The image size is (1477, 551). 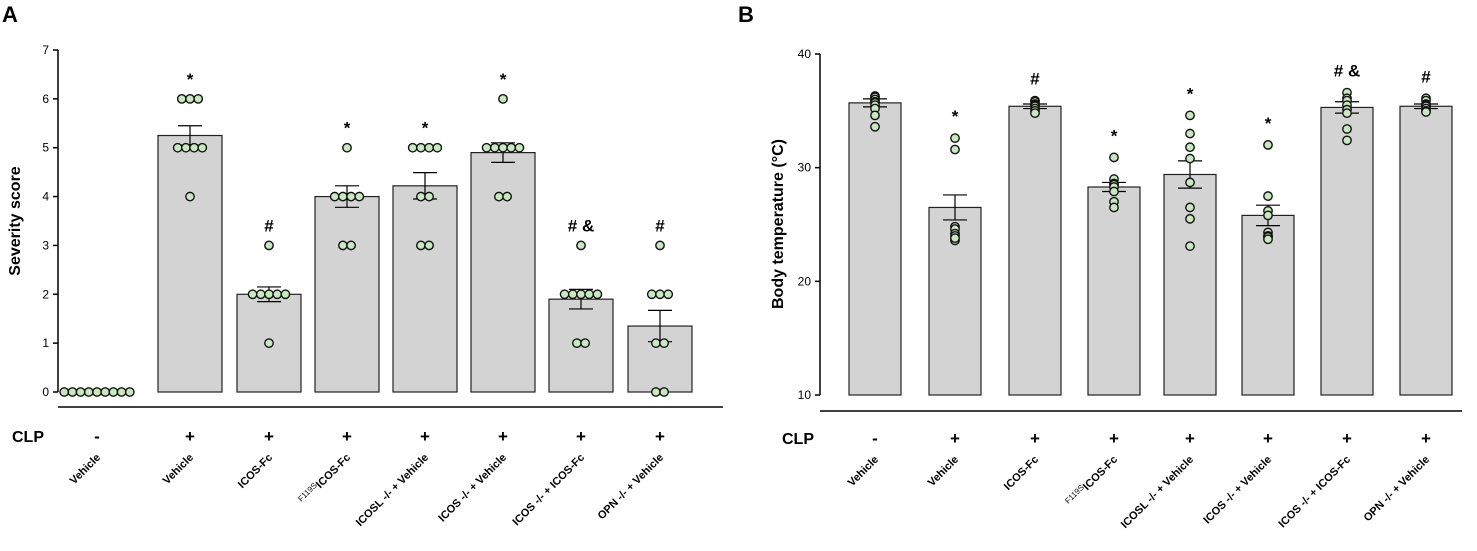 I want to click on panel-a-y-tick-label: 5, so click(x=45, y=148).